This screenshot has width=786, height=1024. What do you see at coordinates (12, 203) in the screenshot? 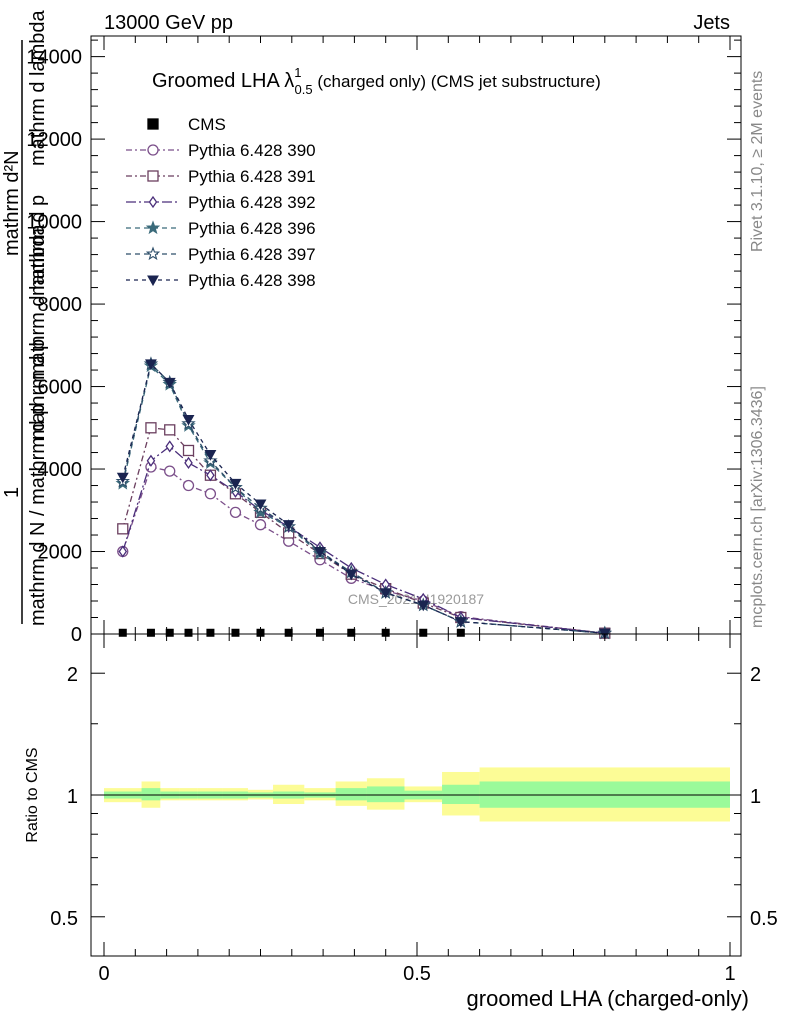
I see `ylabel-top: mathrm d²N` at bounding box center [12, 203].